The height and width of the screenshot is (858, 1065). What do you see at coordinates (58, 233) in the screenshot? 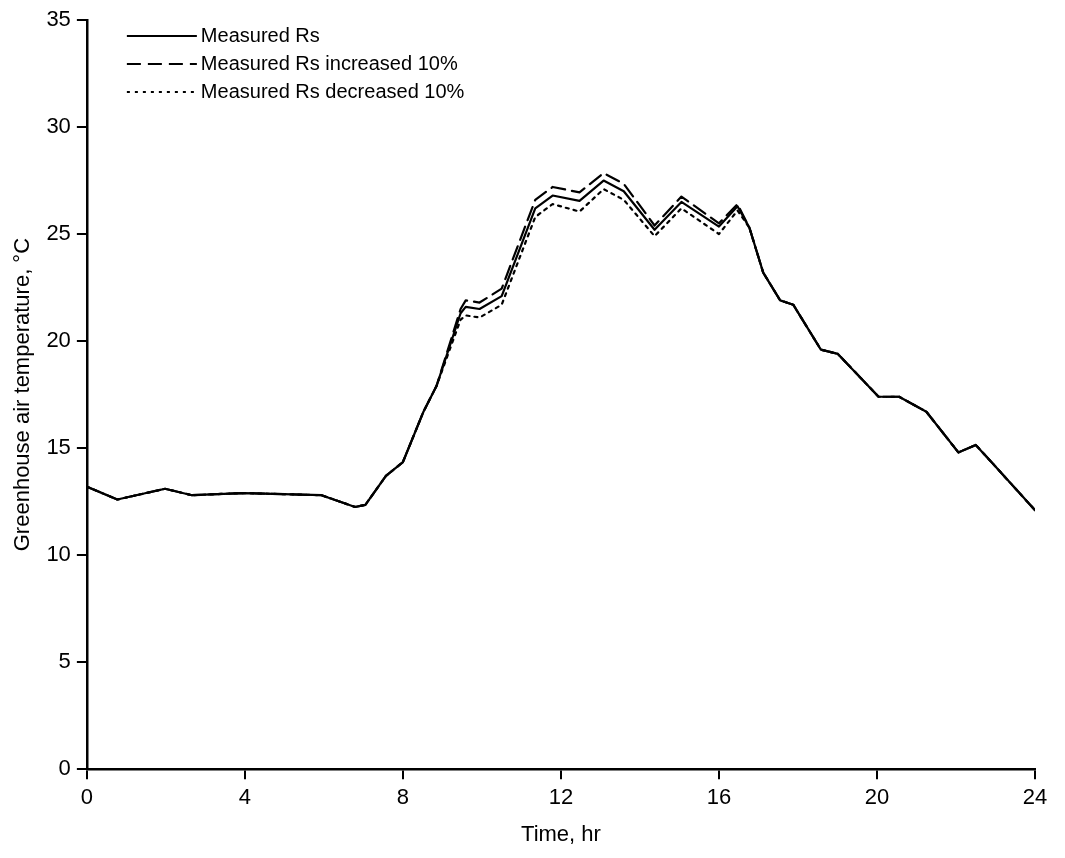
I see `y-tick-label: 25` at bounding box center [58, 233].